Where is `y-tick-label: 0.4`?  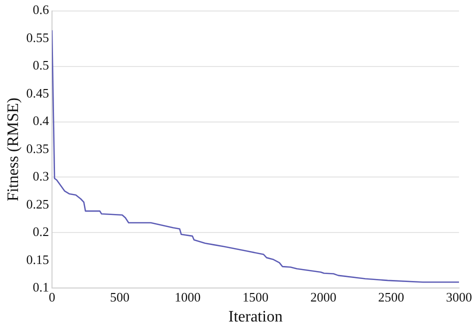
y-tick-label: 0.4 is located at coordinates (41, 120).